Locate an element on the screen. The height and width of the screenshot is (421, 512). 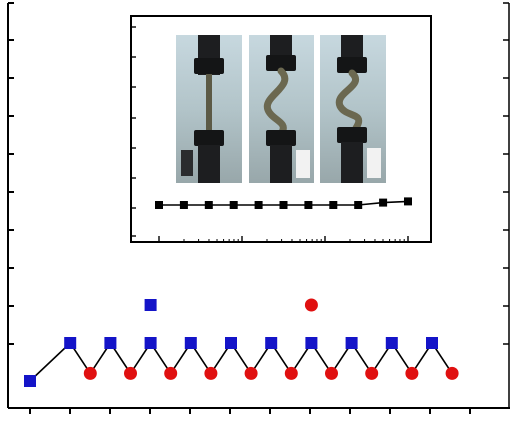
inset-y-ticks is located at coordinates (133, 131).